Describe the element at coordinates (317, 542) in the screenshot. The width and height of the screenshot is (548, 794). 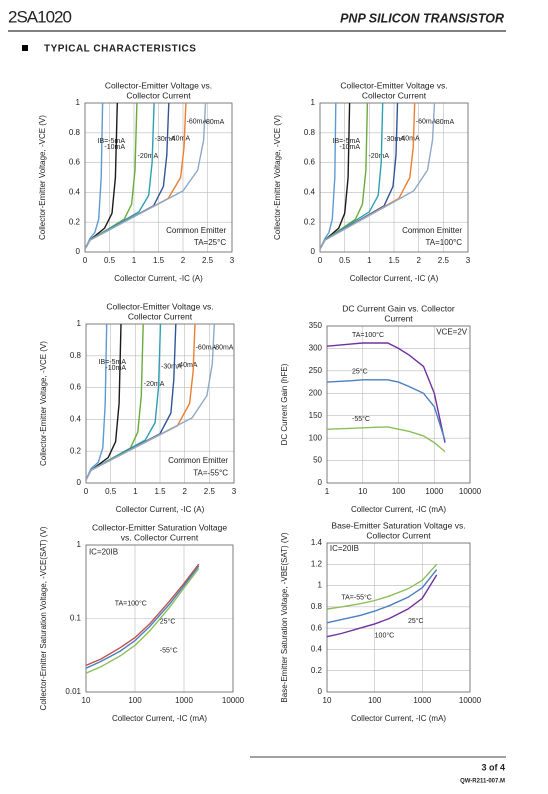
I see `y-tick-label: 1.4` at that location.